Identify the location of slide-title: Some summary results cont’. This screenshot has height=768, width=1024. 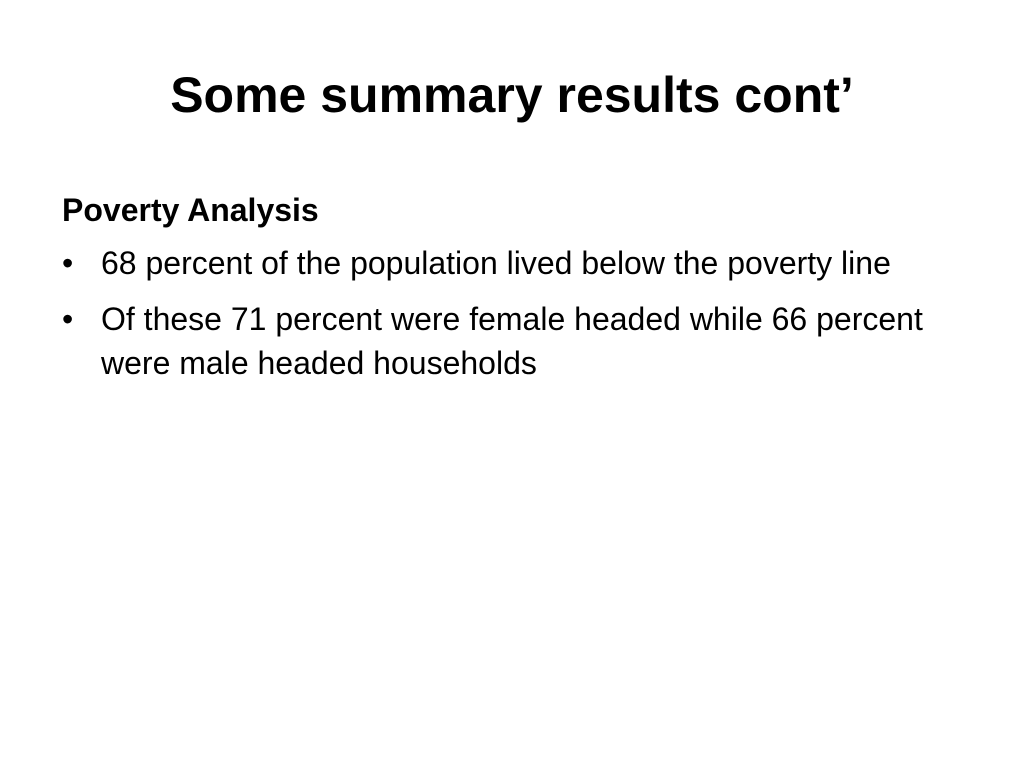
(512, 95).